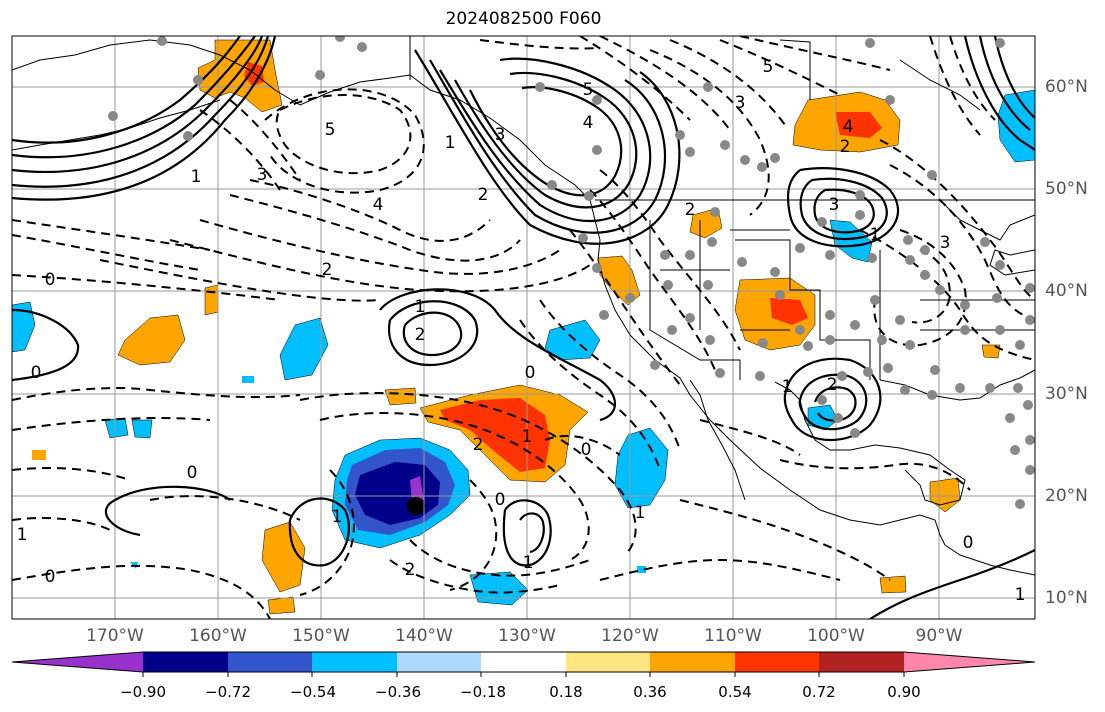 This screenshot has width=1105, height=712. Describe the element at coordinates (969, 662) in the screenshot. I see `colorbar-extend-high` at that location.